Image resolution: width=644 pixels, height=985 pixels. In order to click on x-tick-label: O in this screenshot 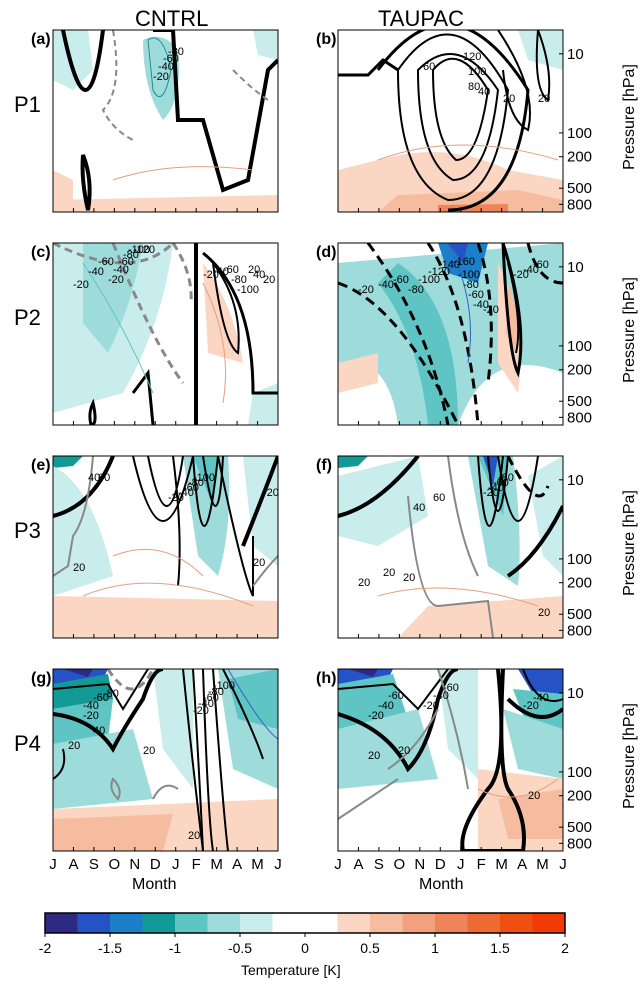, I will do `click(115, 864)`.